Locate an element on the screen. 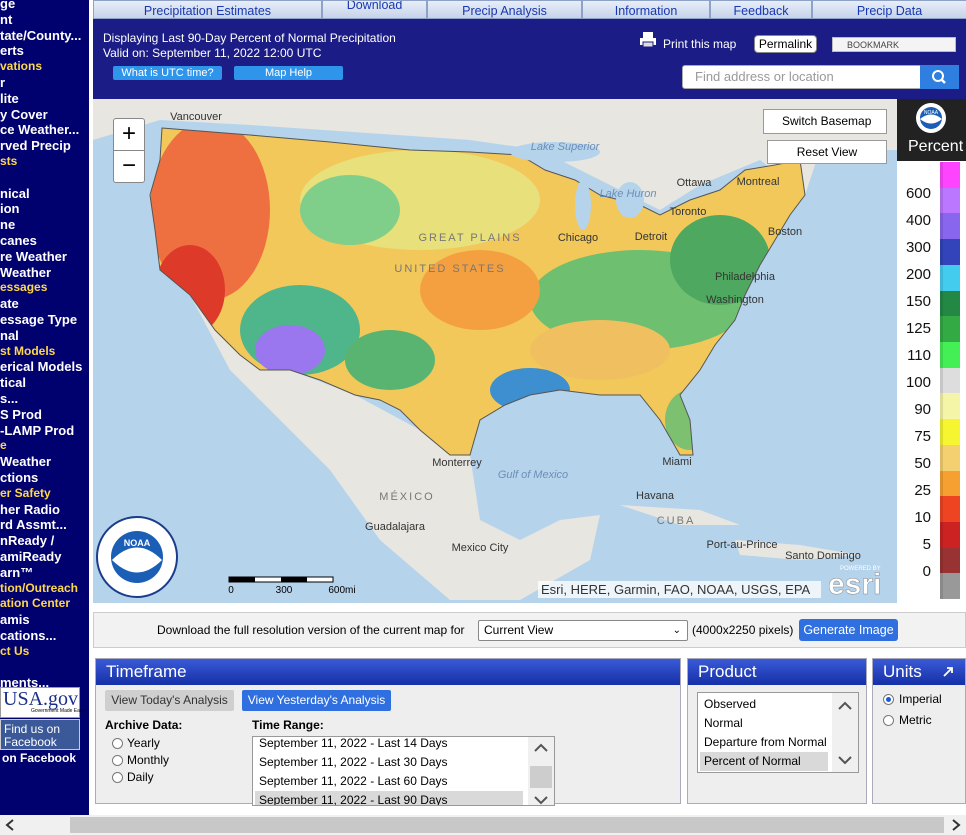  nav-link: st Models is located at coordinates (28, 350).